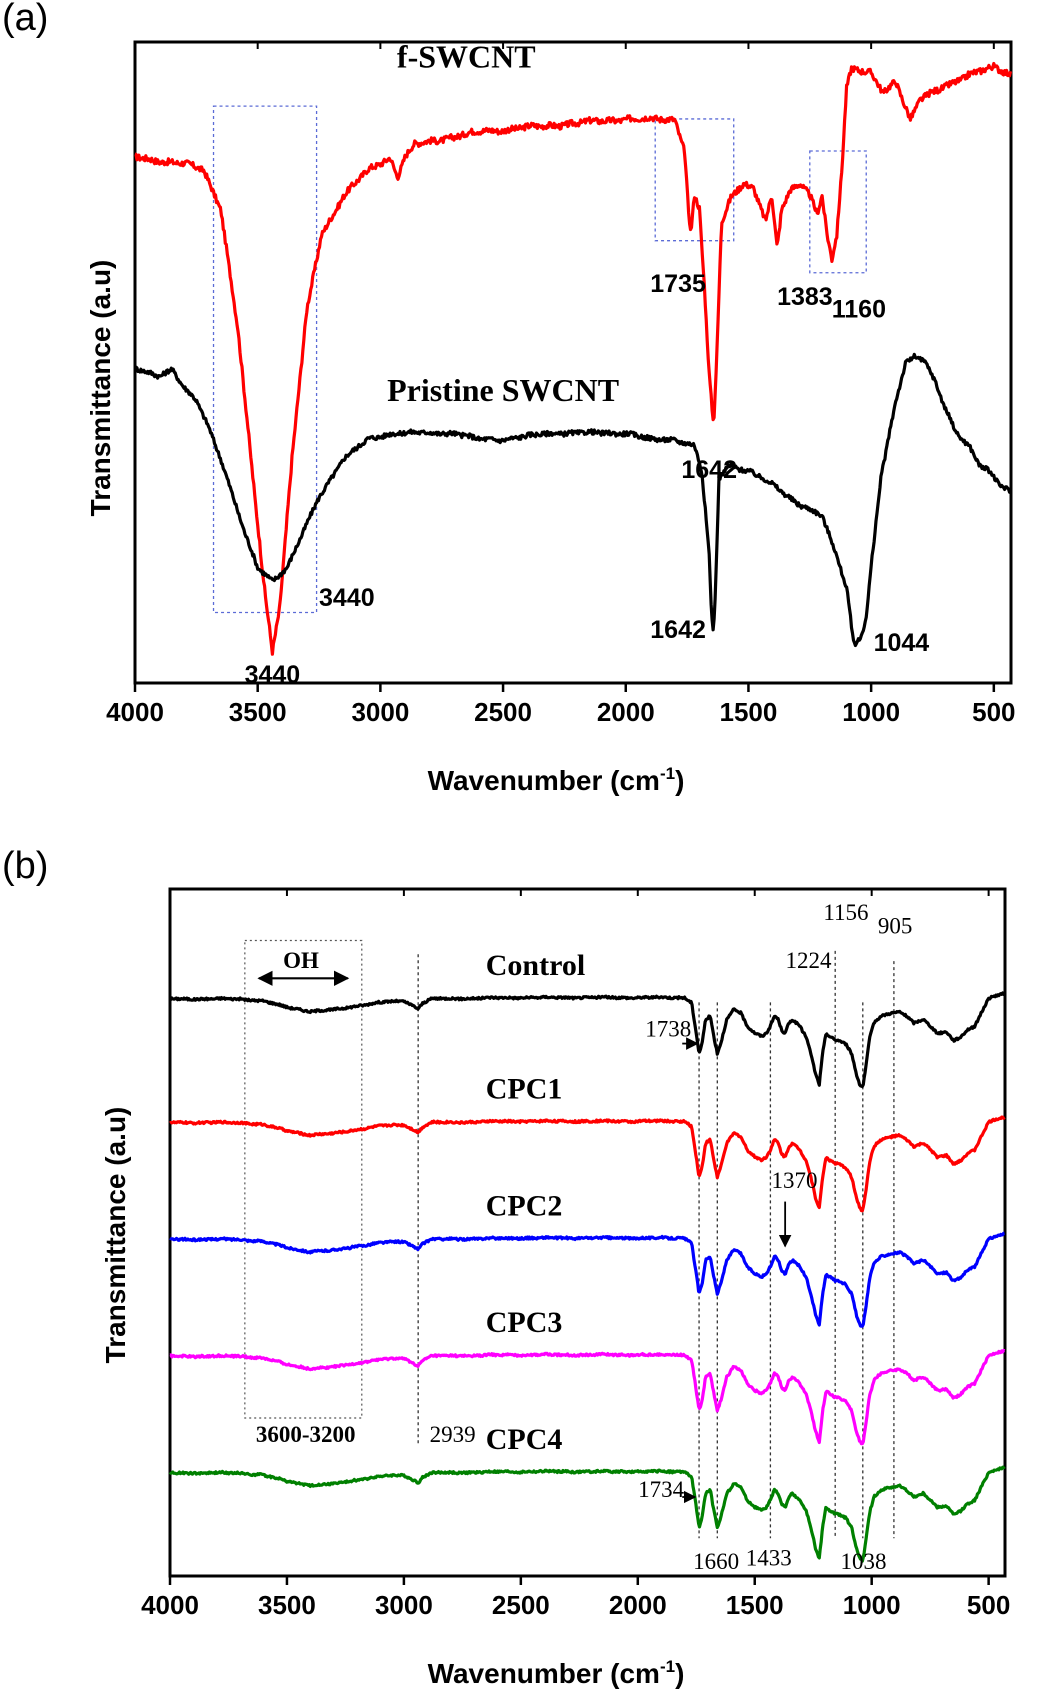 The height and width of the screenshot is (1695, 1039). What do you see at coordinates (709, 470) in the screenshot?
I see `peak-label-a-2: 1642` at bounding box center [709, 470].